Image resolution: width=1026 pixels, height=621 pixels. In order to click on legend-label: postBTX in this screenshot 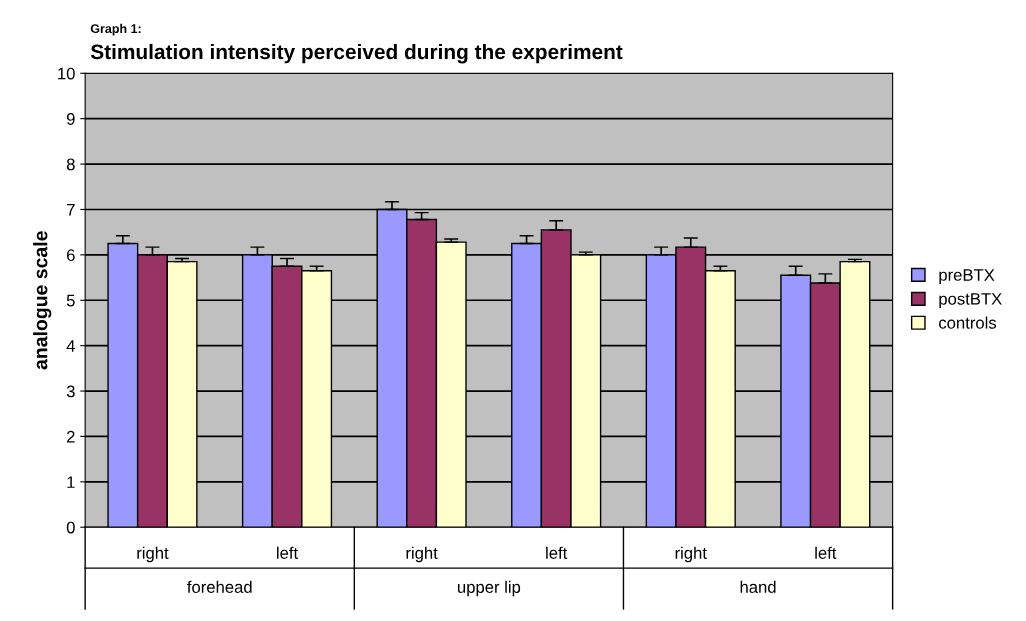, I will do `click(970, 301)`.